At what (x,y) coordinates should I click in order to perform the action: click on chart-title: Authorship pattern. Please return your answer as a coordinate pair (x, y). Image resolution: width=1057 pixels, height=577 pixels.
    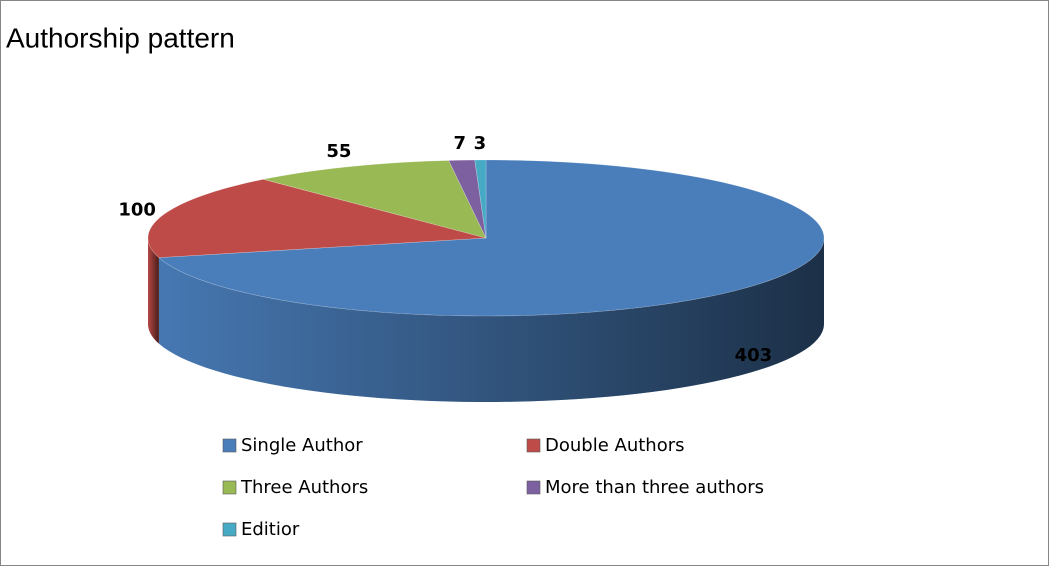
    Looking at the image, I should click on (120, 37).